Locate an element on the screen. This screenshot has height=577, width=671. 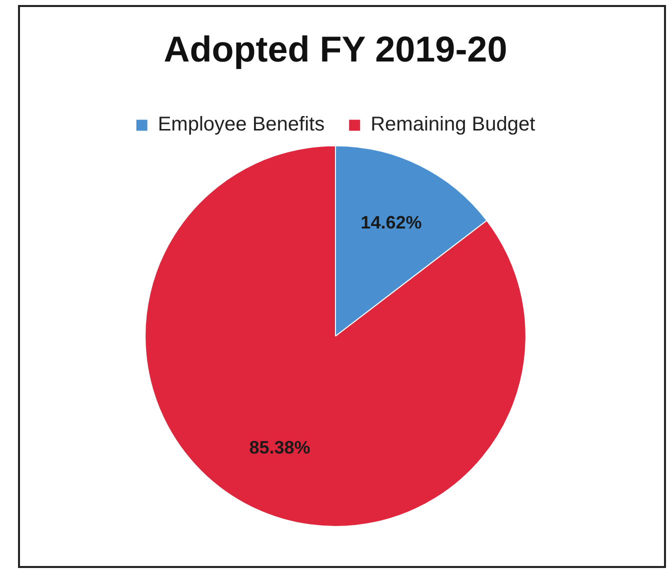
data-label: 14.62% is located at coordinates (391, 222).